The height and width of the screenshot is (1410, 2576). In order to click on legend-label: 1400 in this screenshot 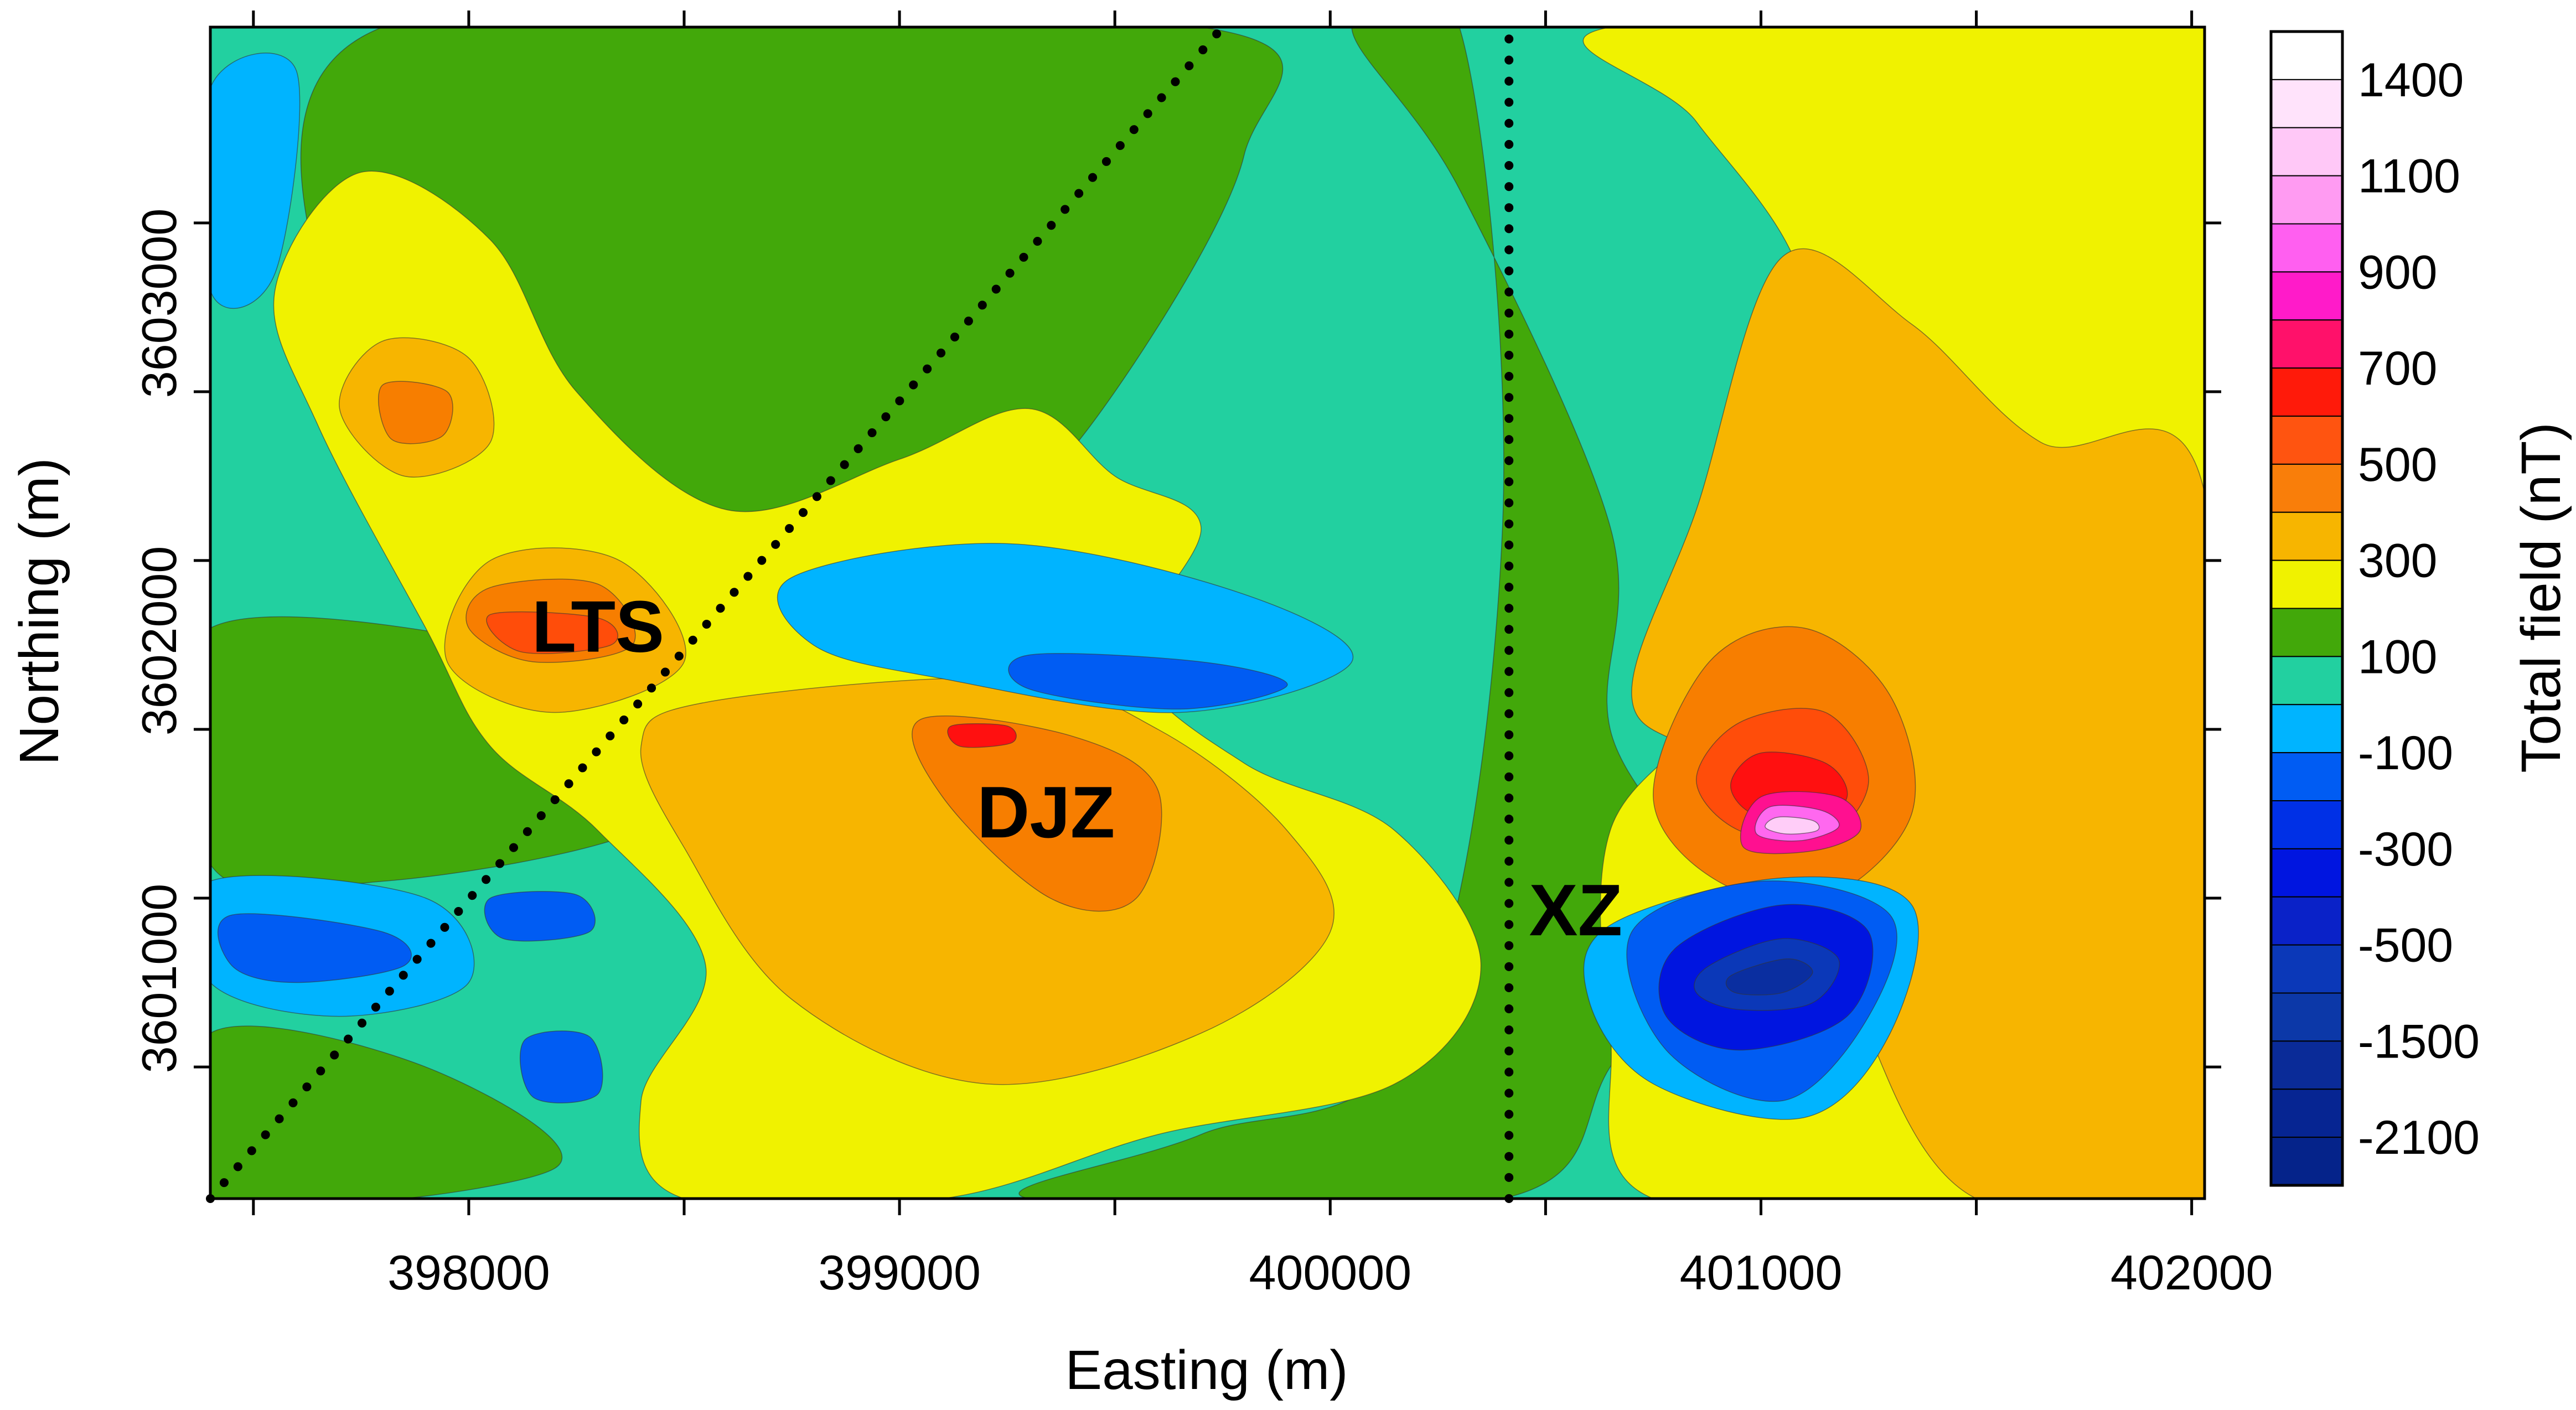, I will do `click(2411, 80)`.